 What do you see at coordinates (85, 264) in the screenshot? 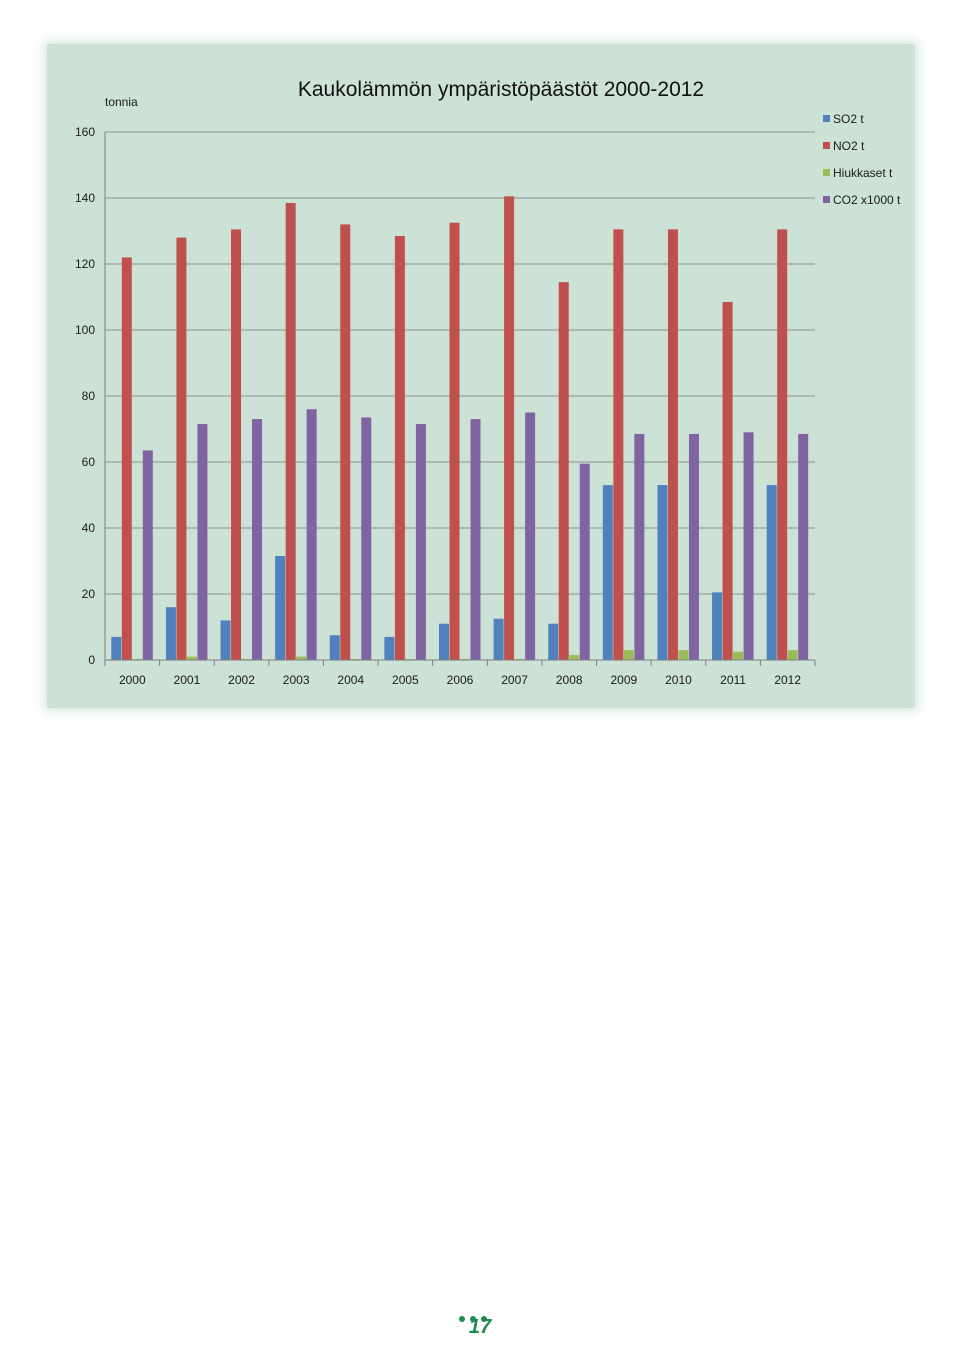
I see `y-tick-label: 120` at bounding box center [85, 264].